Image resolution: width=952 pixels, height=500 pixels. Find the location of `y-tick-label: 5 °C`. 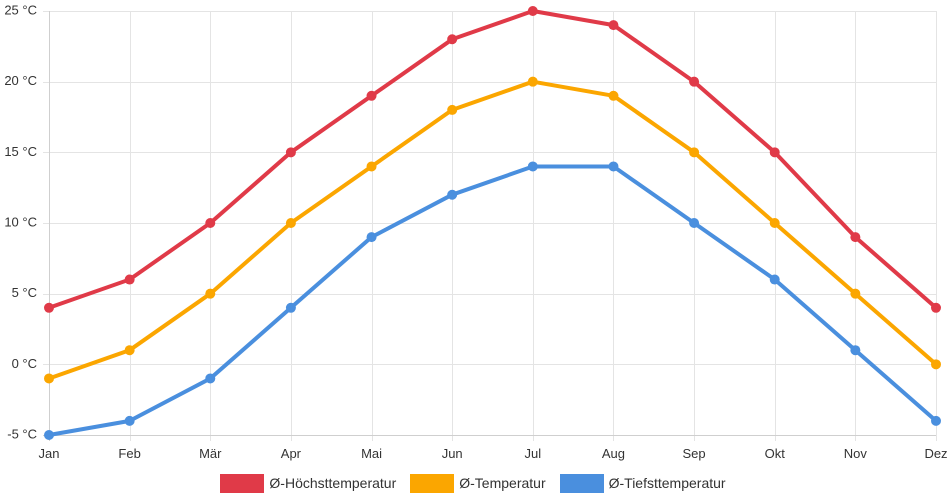

y-tick-label: 5 °C is located at coordinates (24, 292).